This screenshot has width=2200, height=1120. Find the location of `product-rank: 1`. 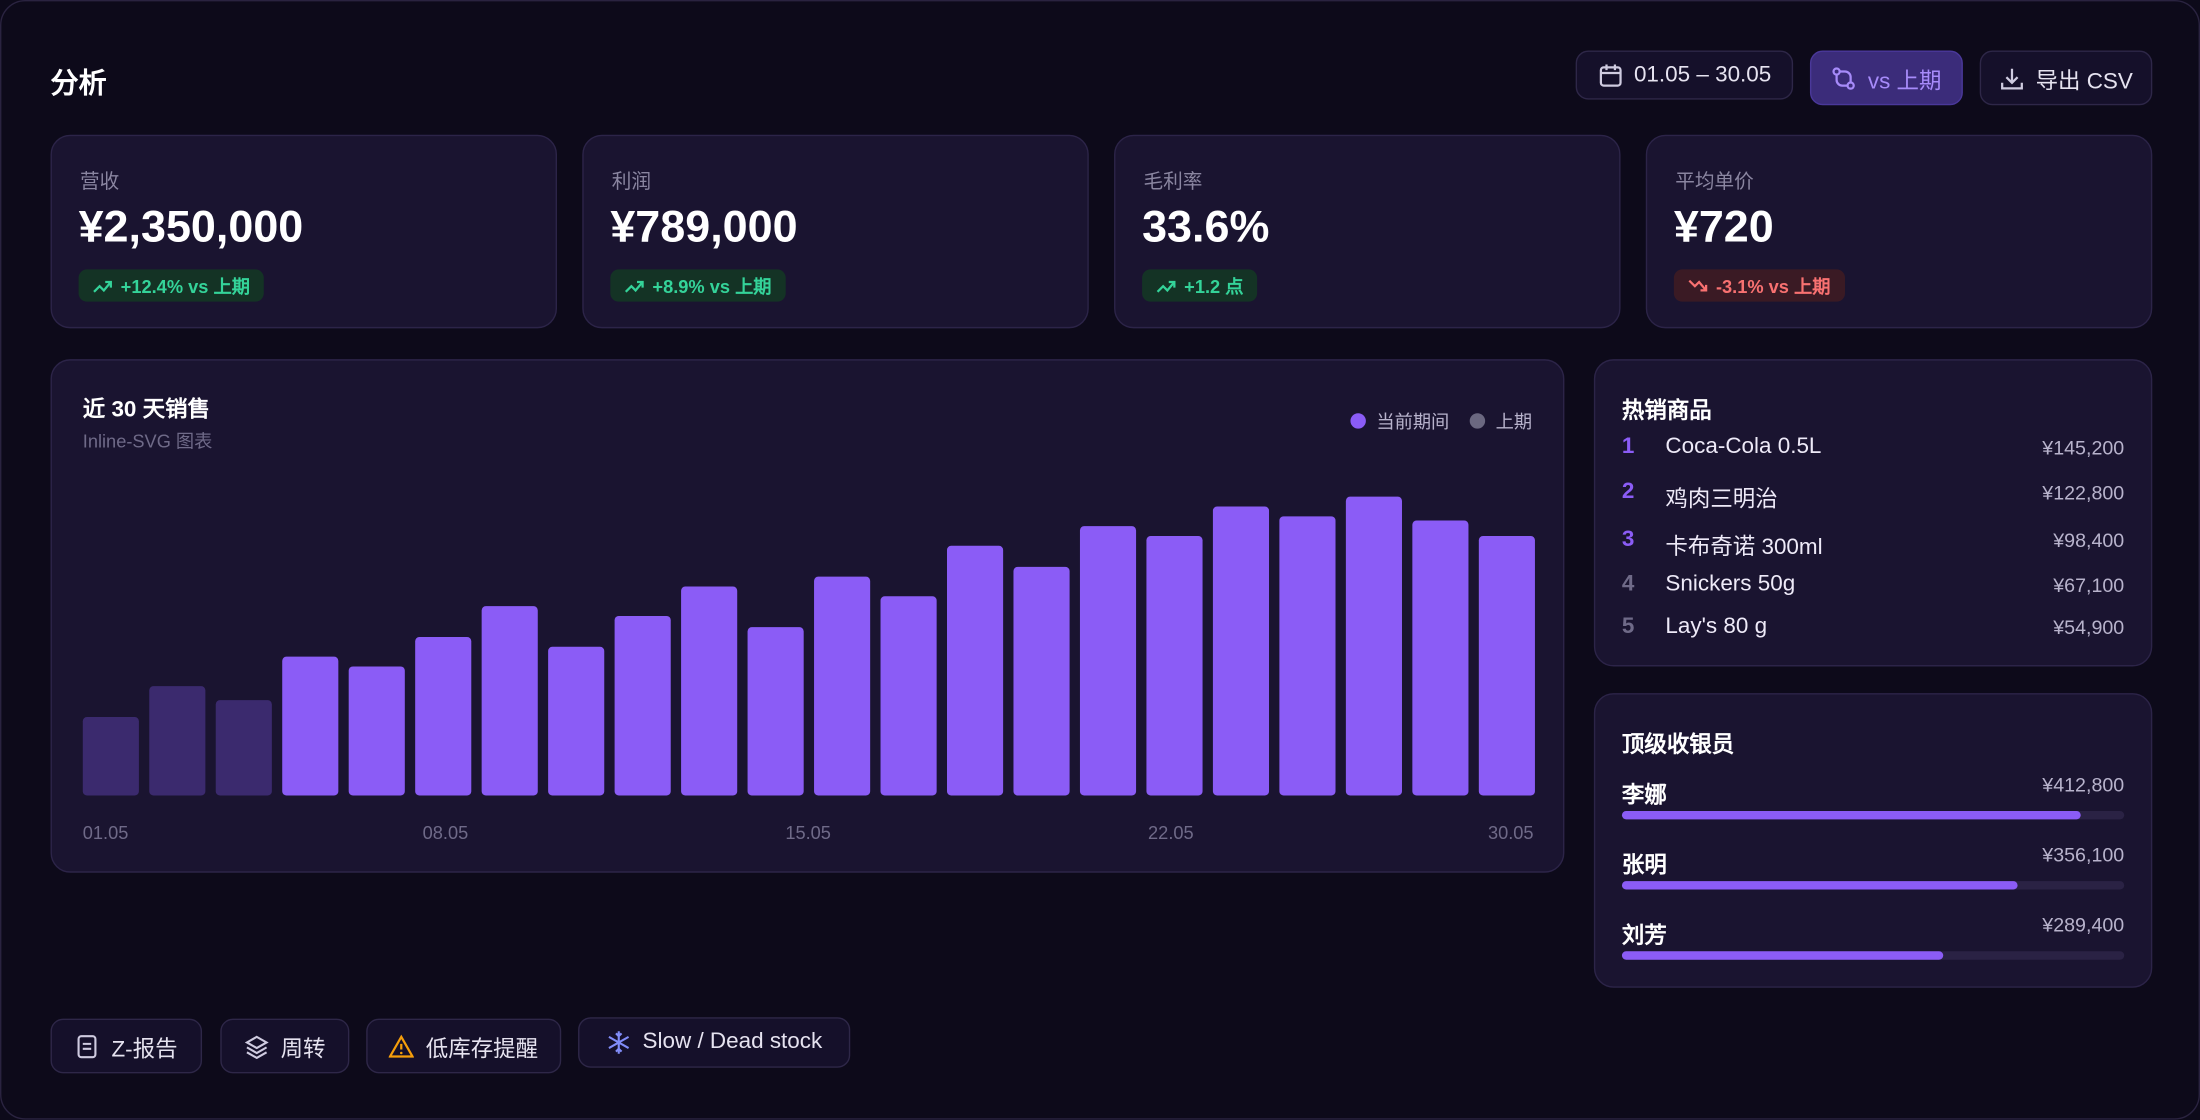

product-rank: 1 is located at coordinates (1628, 446).